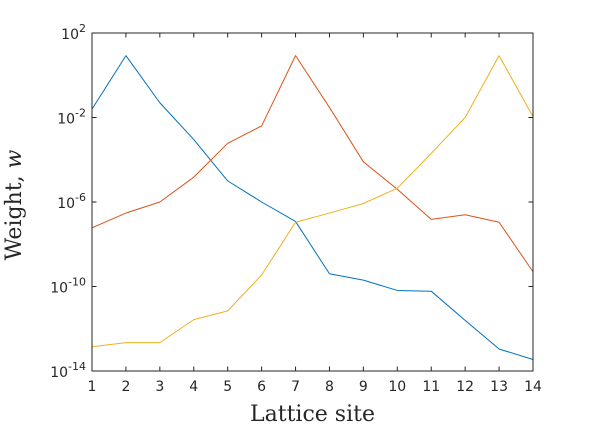 The height and width of the screenshot is (433, 589). What do you see at coordinates (68, 370) in the screenshot?
I see `y-tick-label: 10⁻¹⁴` at bounding box center [68, 370].